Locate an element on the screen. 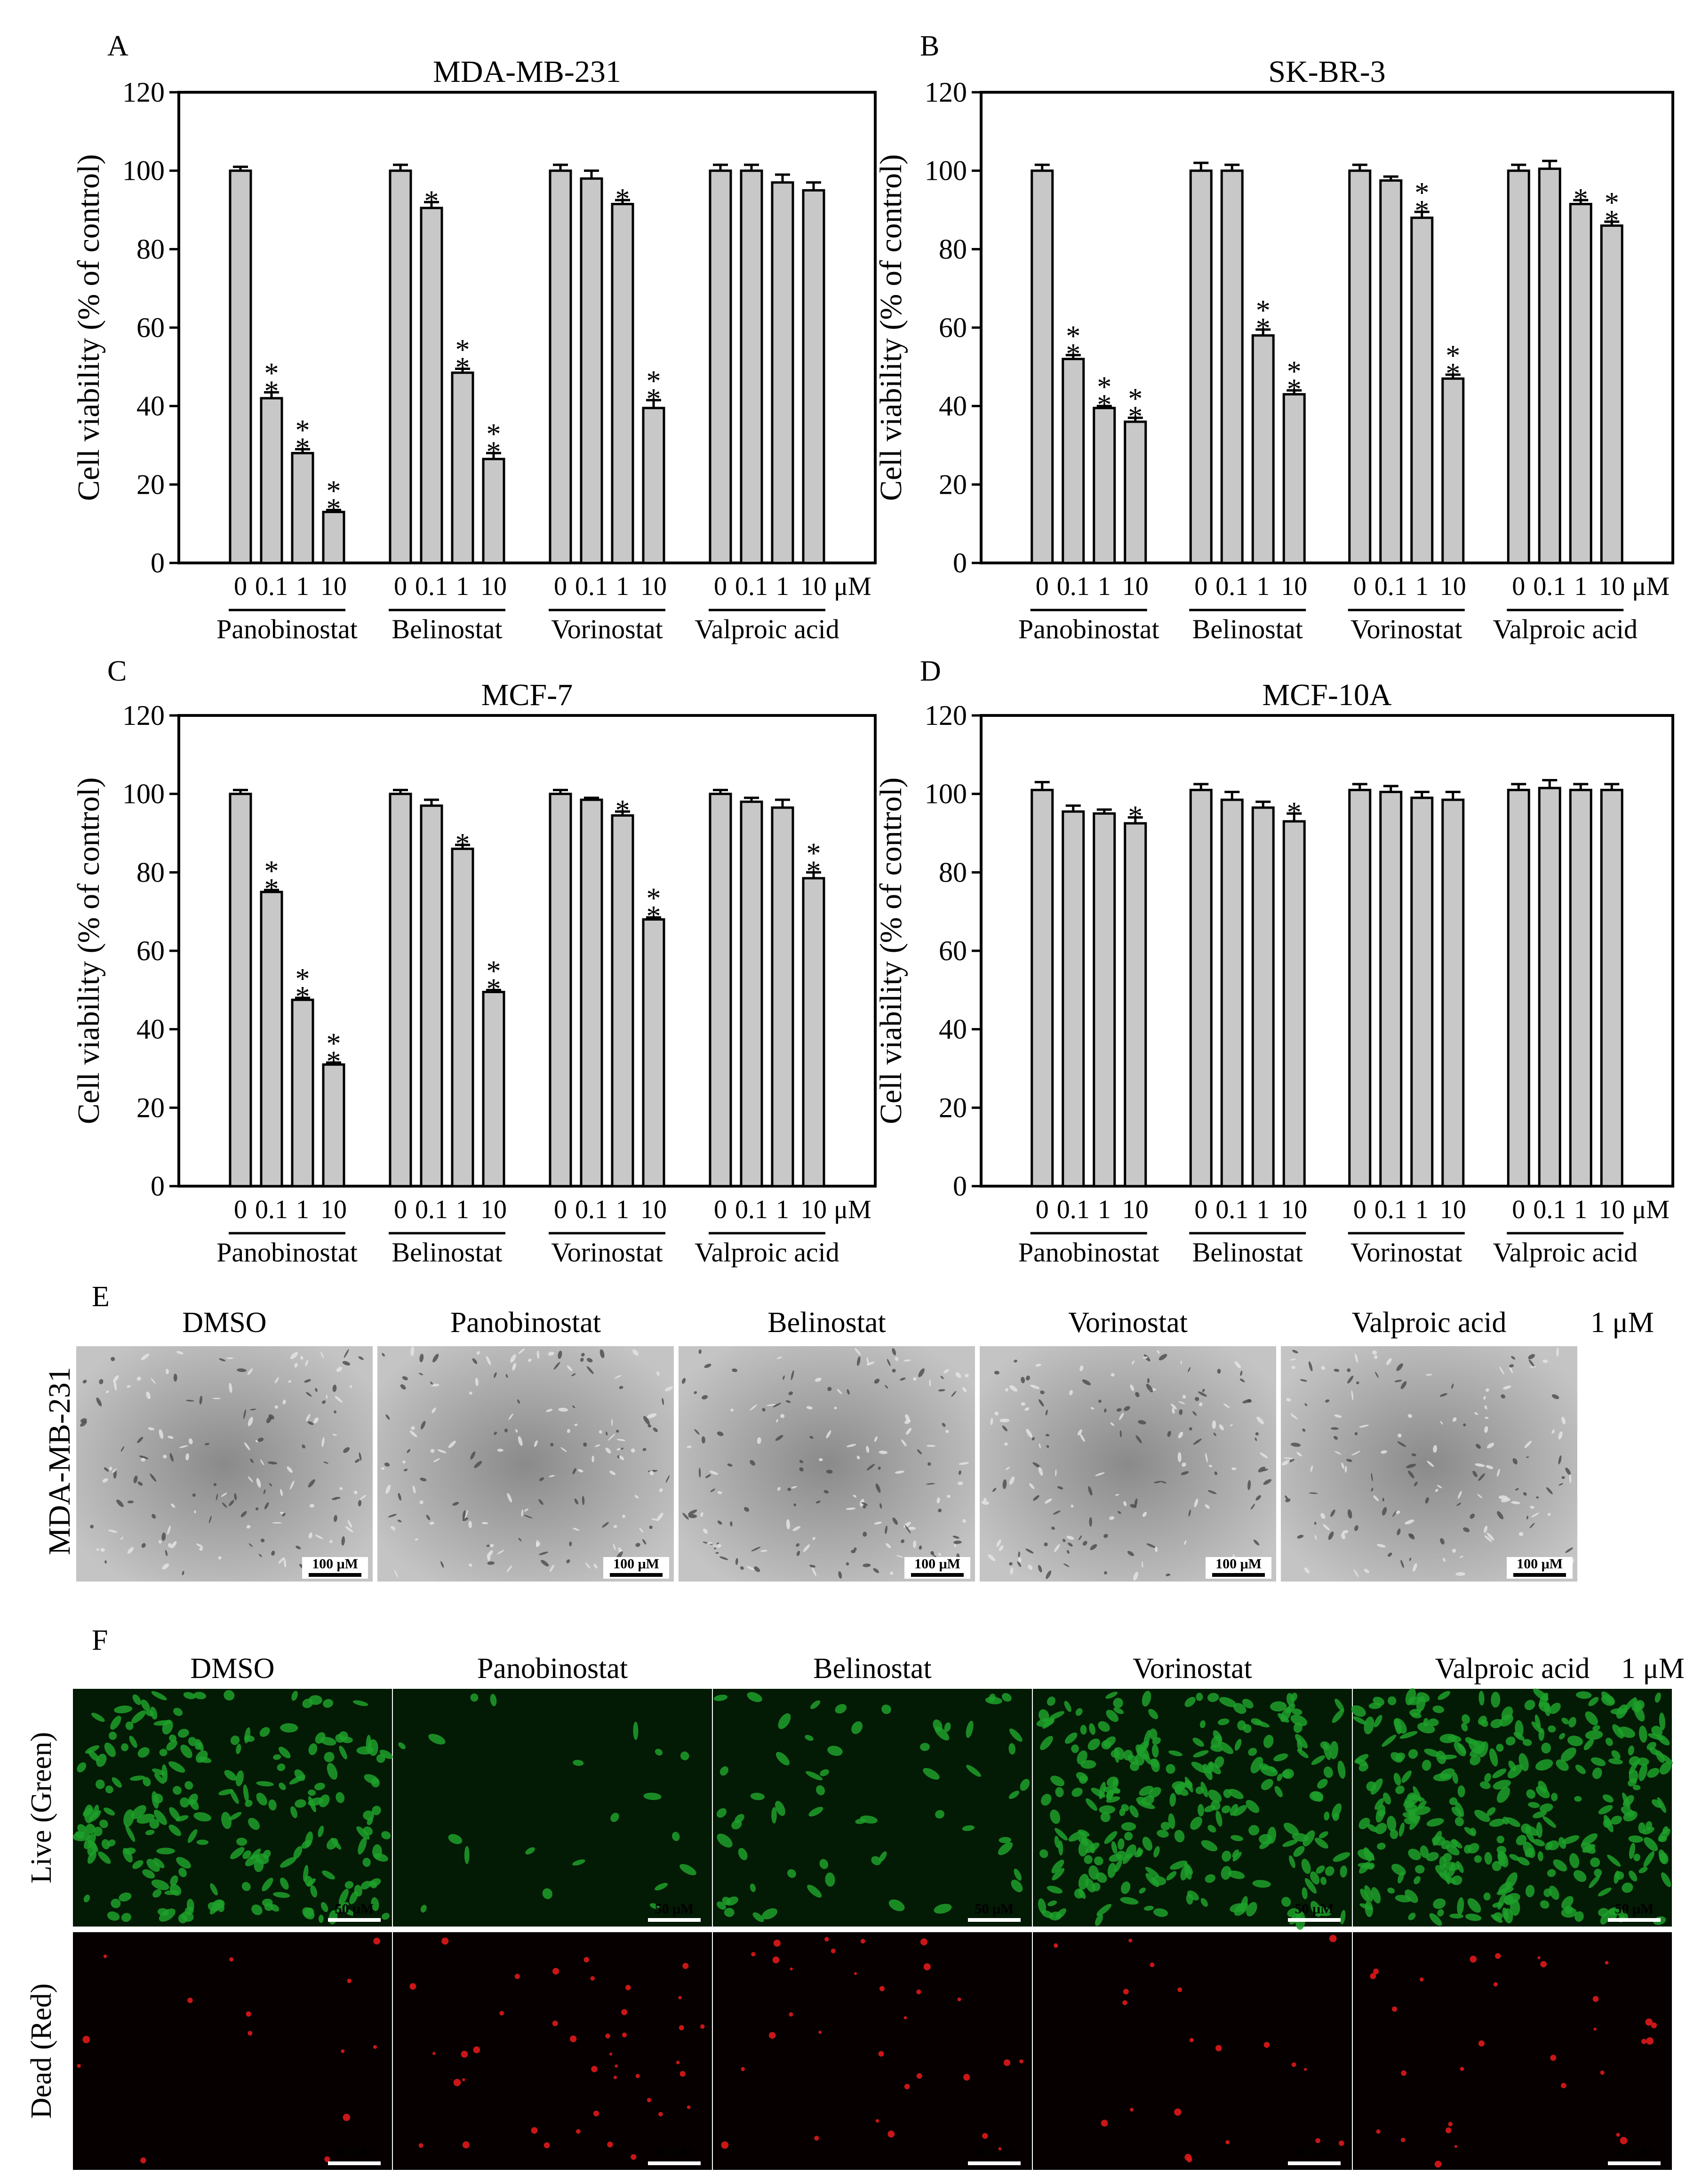 Image resolution: width=1702 pixels, height=2184 pixels. chart-title: SK-BR-3 is located at coordinates (1326, 72).